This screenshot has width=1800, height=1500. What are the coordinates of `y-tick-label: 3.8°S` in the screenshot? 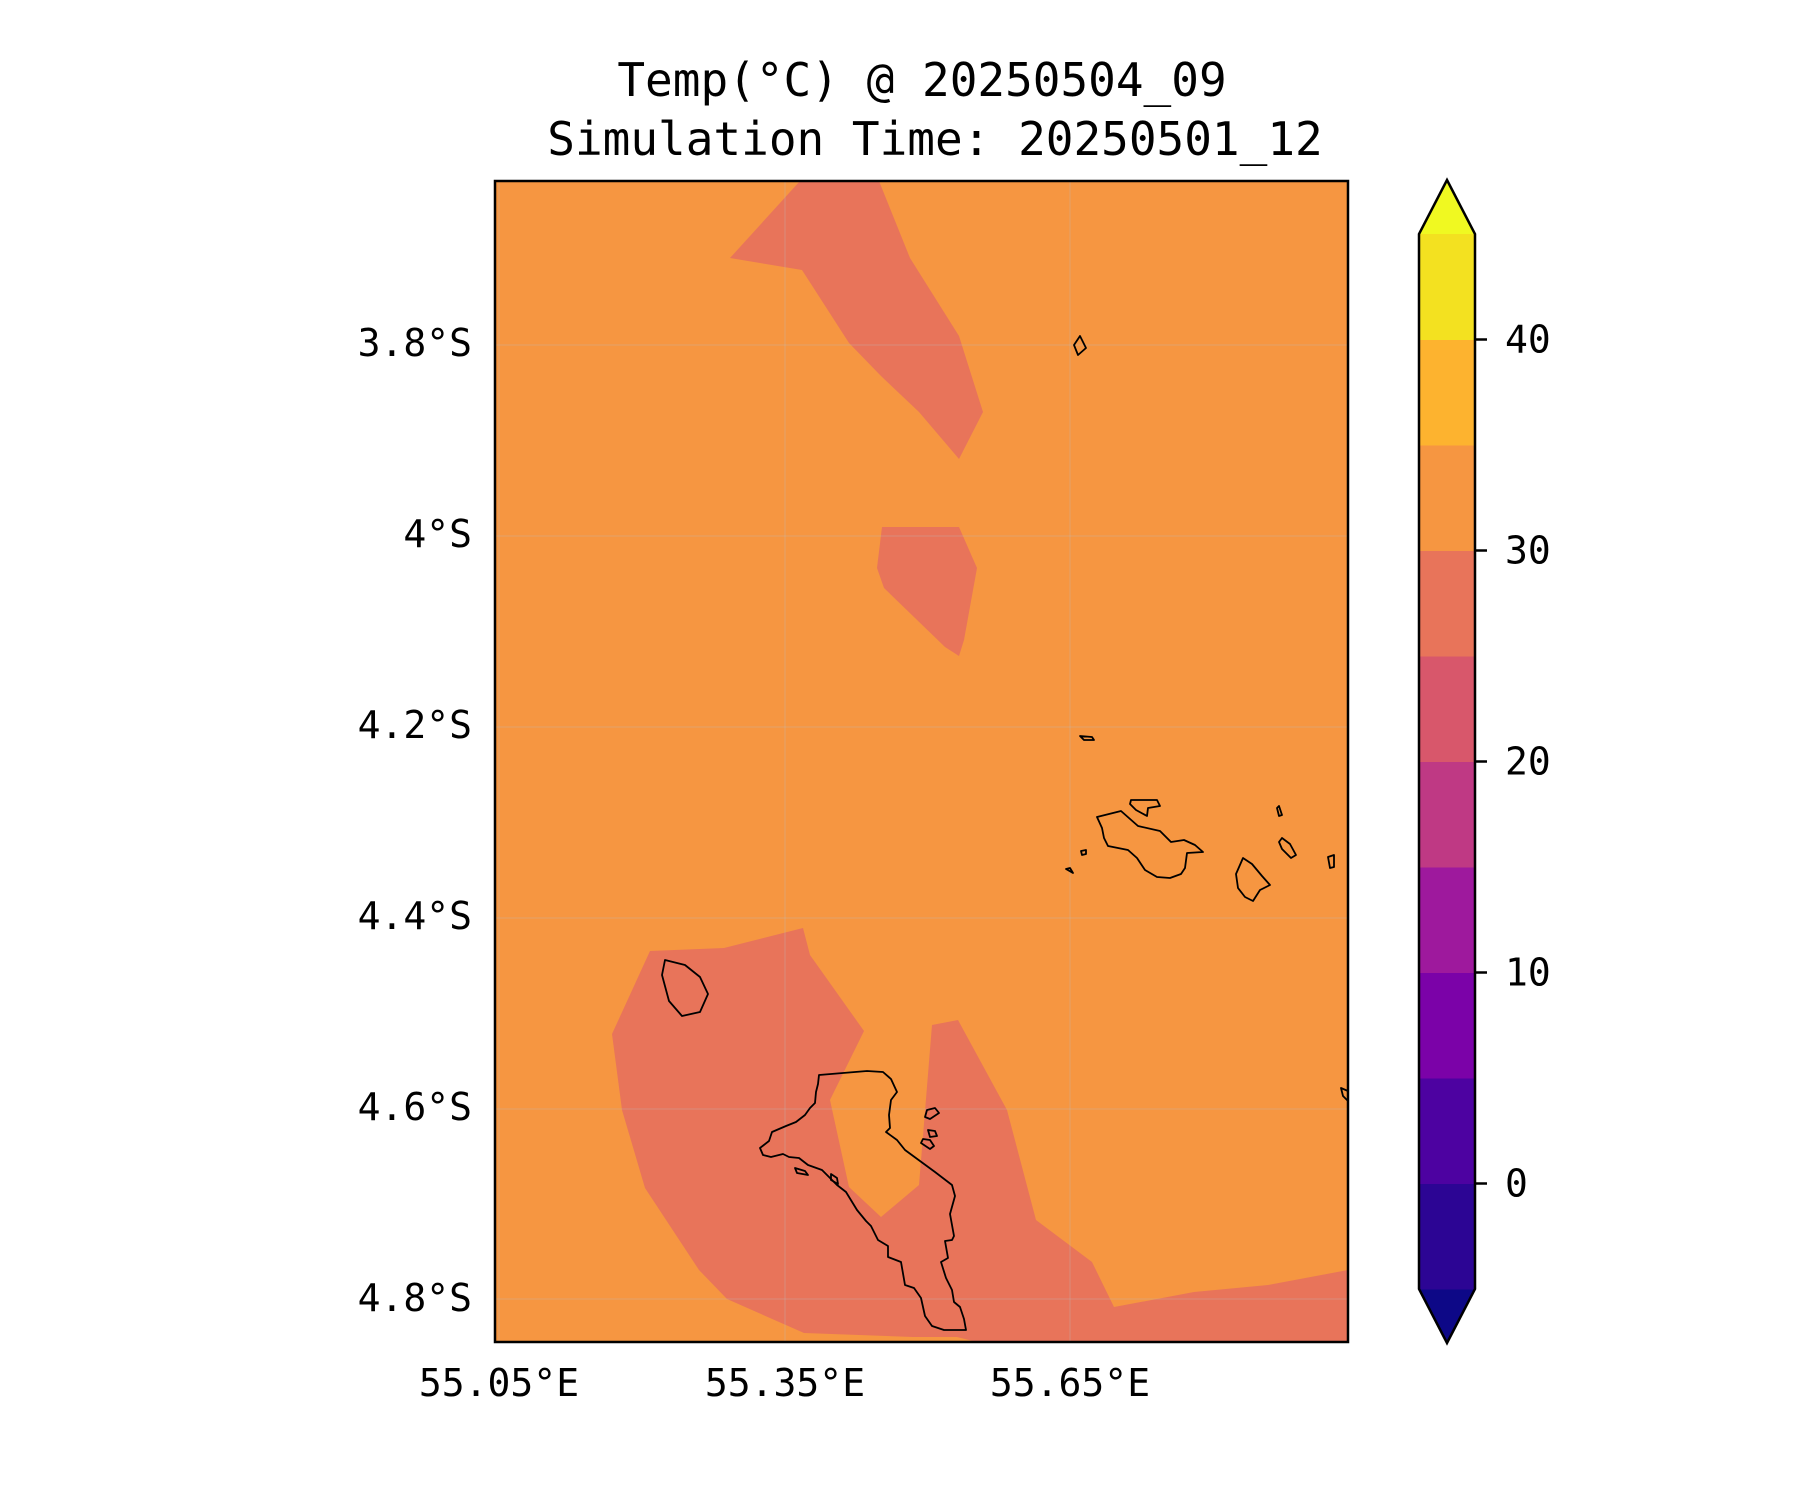 It's located at (415, 343).